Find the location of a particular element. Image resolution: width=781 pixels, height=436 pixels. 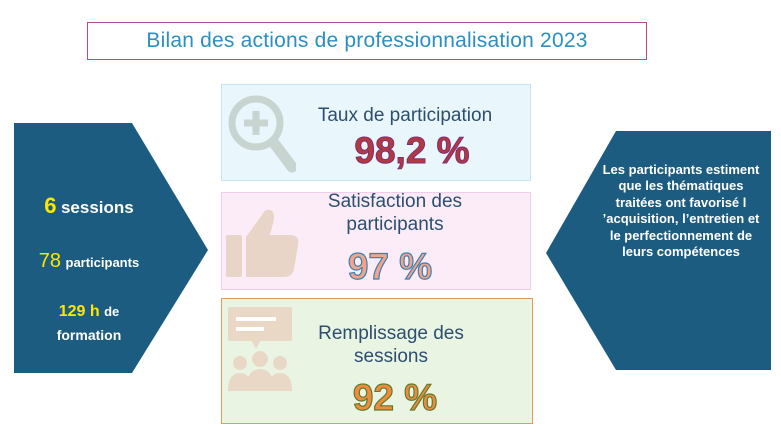

sessions-label: sessions is located at coordinates (97, 207).